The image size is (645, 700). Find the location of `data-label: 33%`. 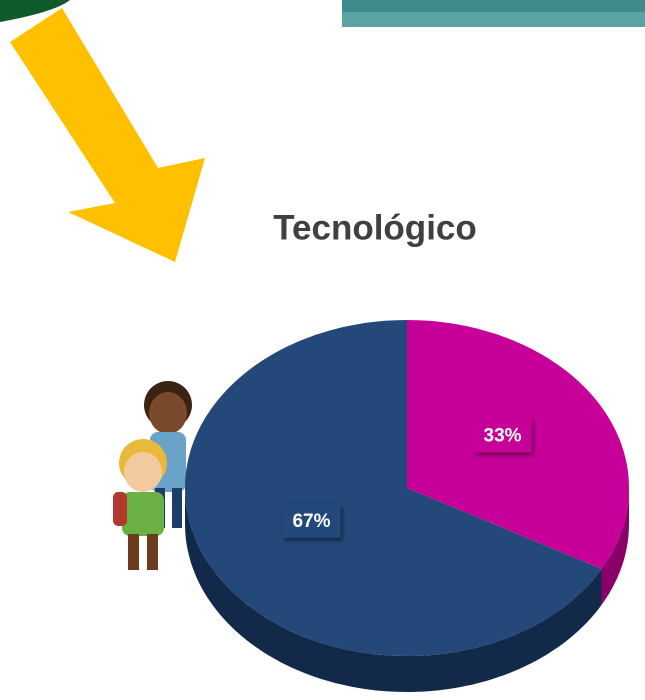

data-label: 33% is located at coordinates (502, 435).